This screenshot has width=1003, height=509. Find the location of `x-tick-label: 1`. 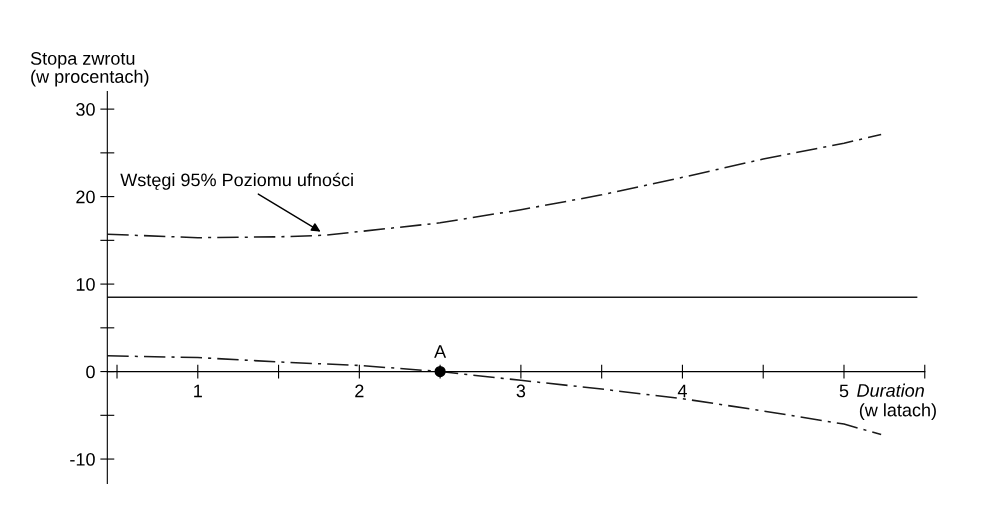

x-tick-label: 1 is located at coordinates (198, 391).